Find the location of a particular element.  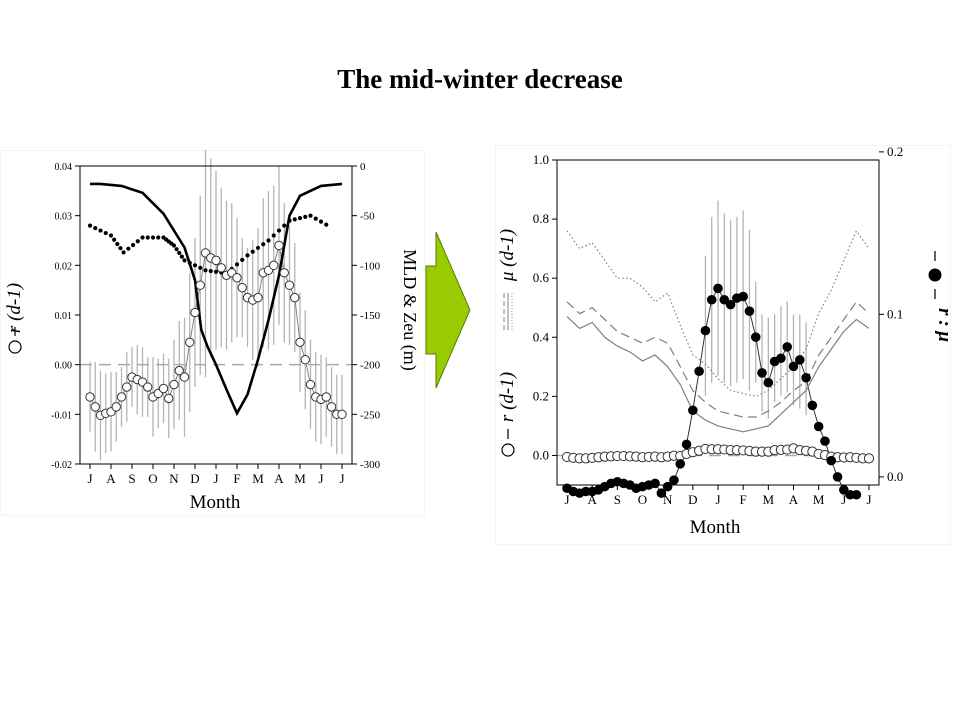

left-y2-axis-label: MLD & Zeu (m) is located at coordinates (409, 309).